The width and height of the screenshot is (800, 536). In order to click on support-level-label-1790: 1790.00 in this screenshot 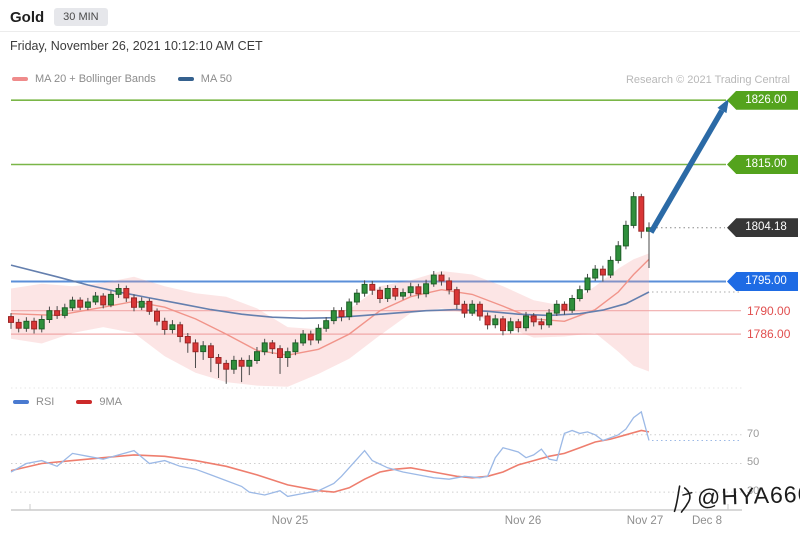, I will do `click(769, 310)`.